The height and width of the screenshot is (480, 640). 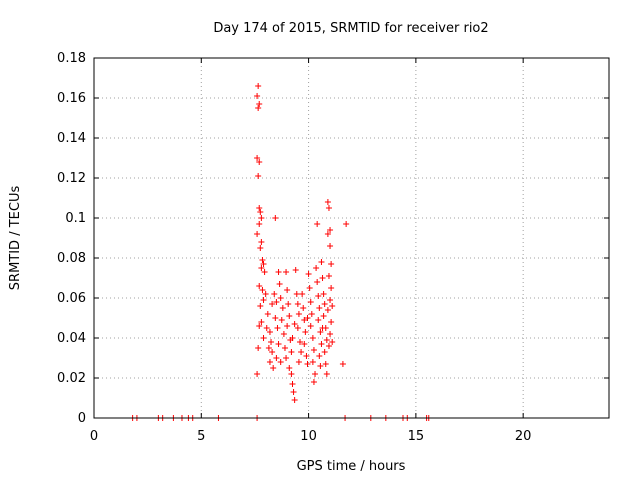 What do you see at coordinates (71, 58) in the screenshot?
I see `y-tick-label: 0.18` at bounding box center [71, 58].